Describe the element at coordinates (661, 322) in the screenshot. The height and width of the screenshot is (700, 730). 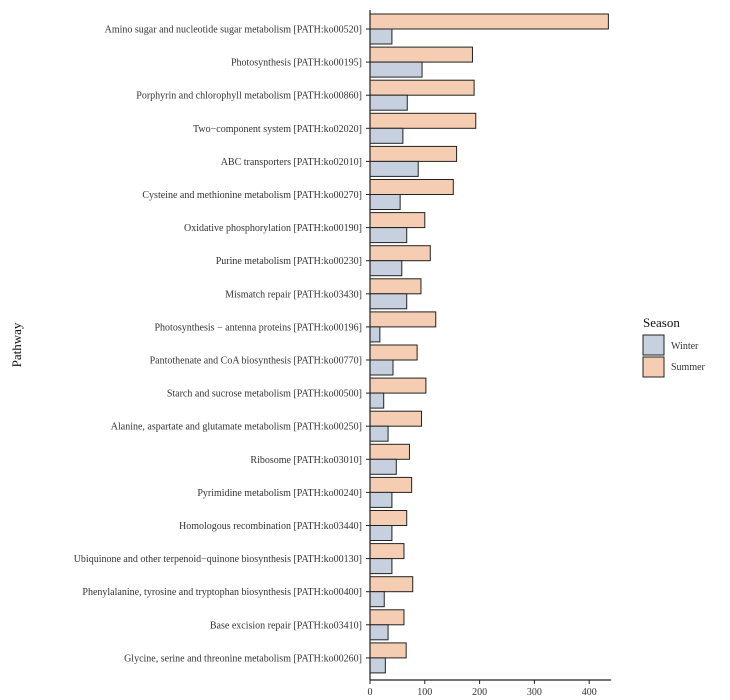
I see `legend-title: Season` at that location.